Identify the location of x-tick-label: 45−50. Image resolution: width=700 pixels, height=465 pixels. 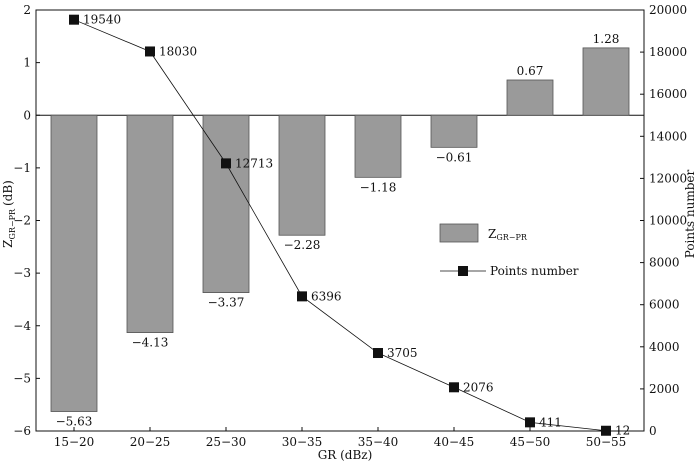
(530, 442).